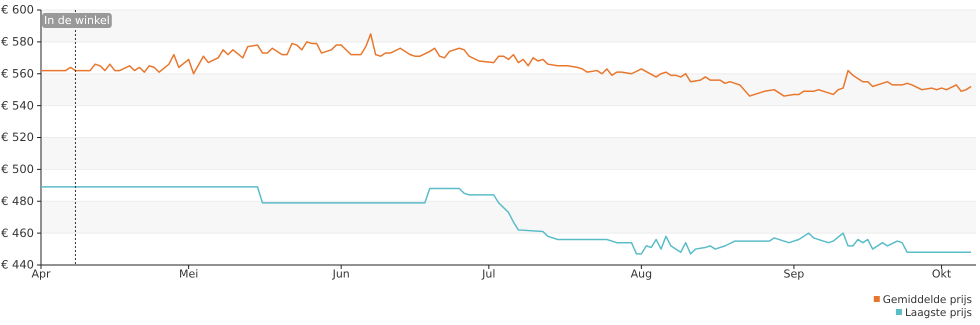  What do you see at coordinates (641, 274) in the screenshot?
I see `x-tick-label: Aug` at bounding box center [641, 274].